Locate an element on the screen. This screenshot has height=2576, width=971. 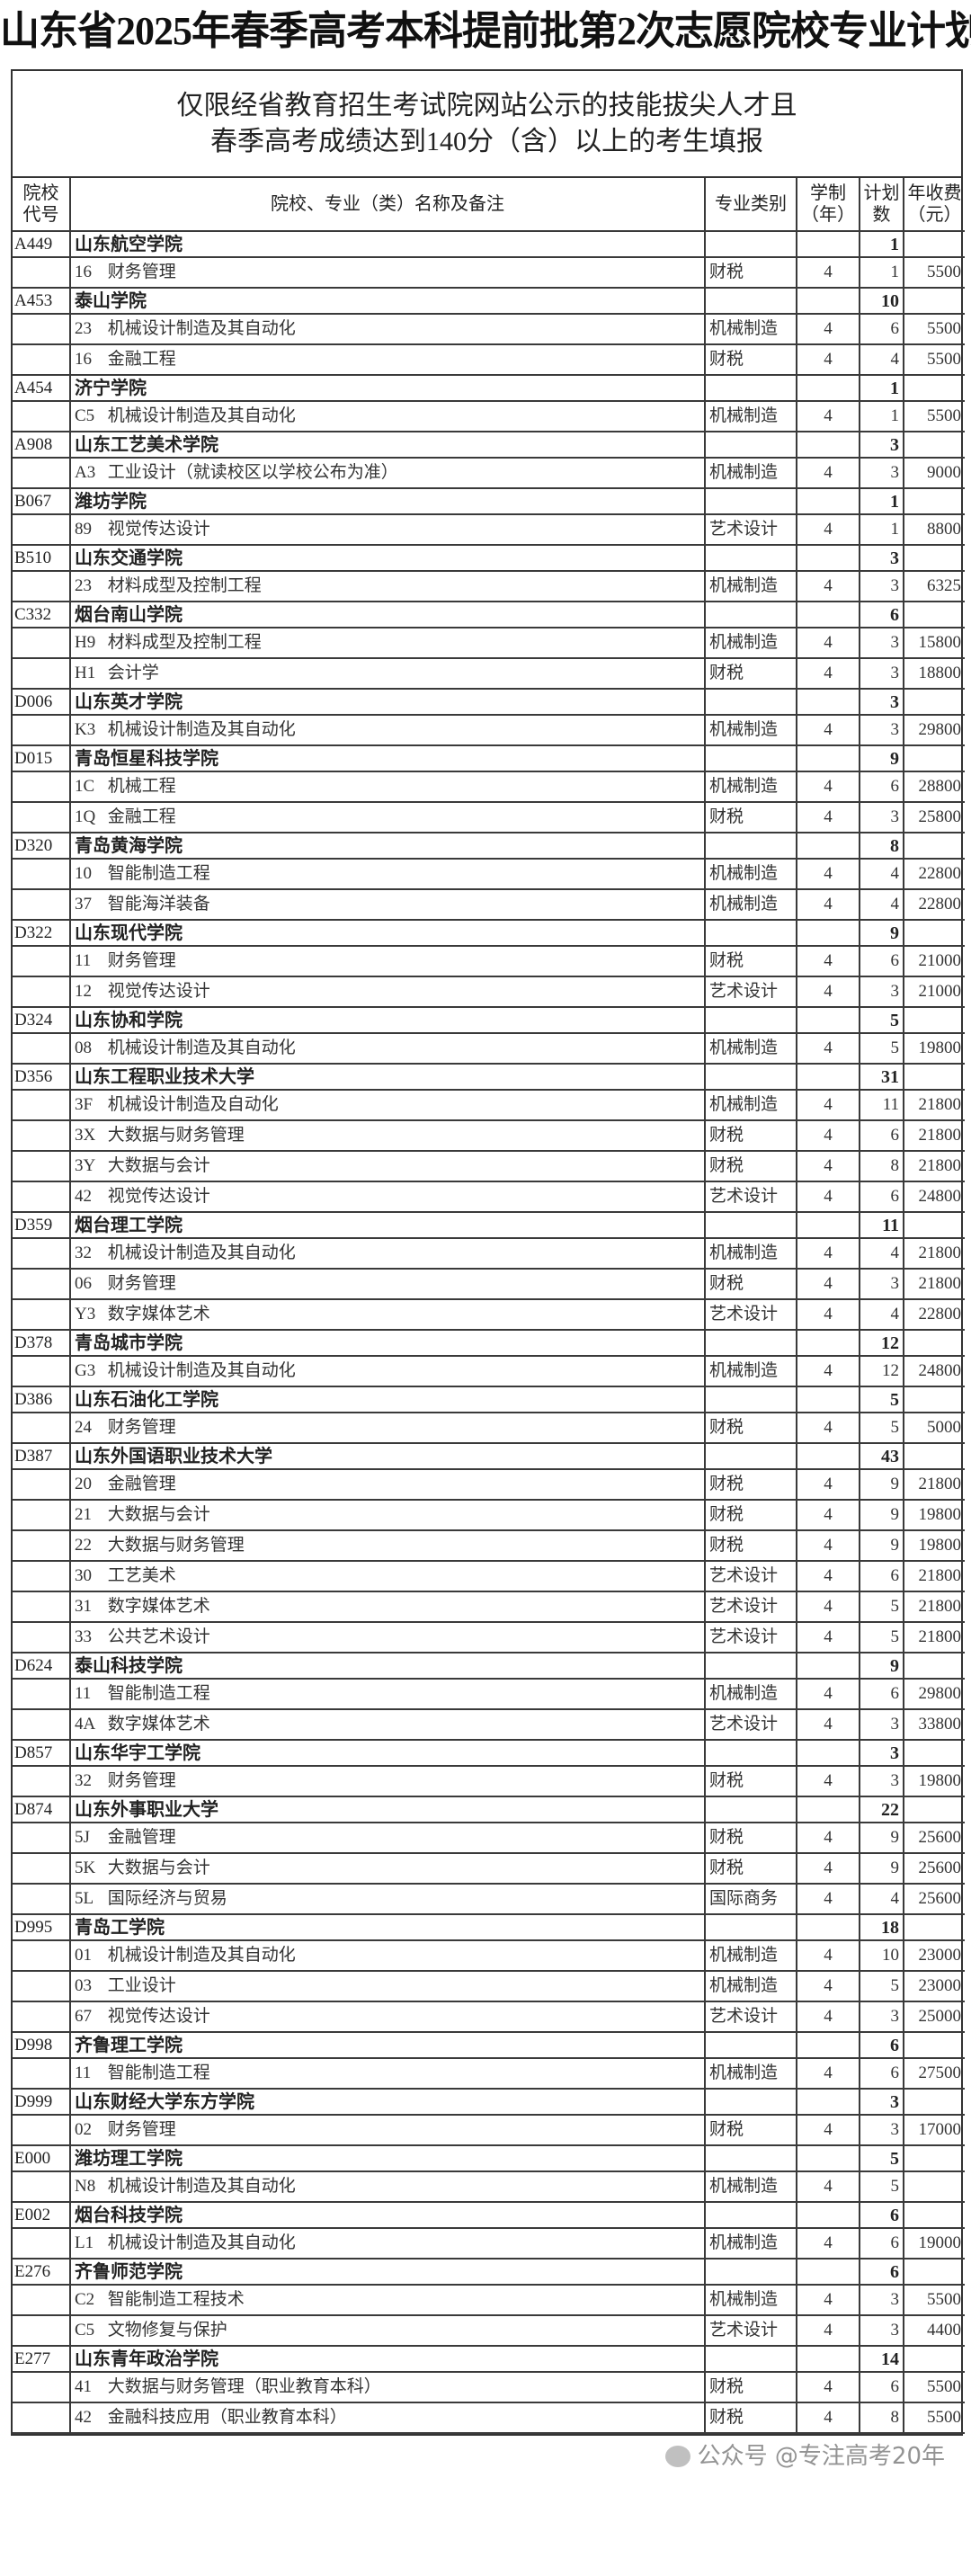
school-code: E277 is located at coordinates (42, 2359).